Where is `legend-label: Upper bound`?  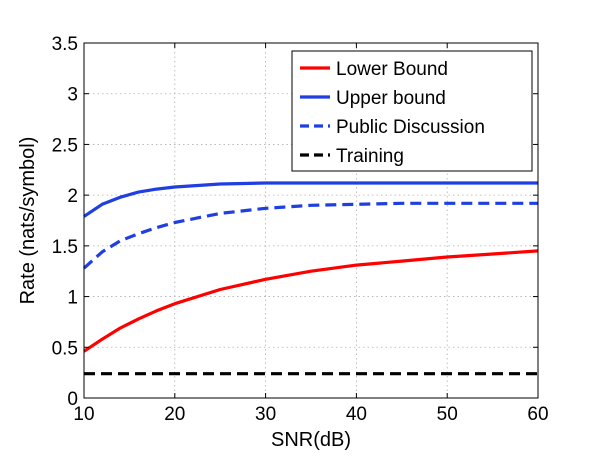
legend-label: Upper bound is located at coordinates (391, 98).